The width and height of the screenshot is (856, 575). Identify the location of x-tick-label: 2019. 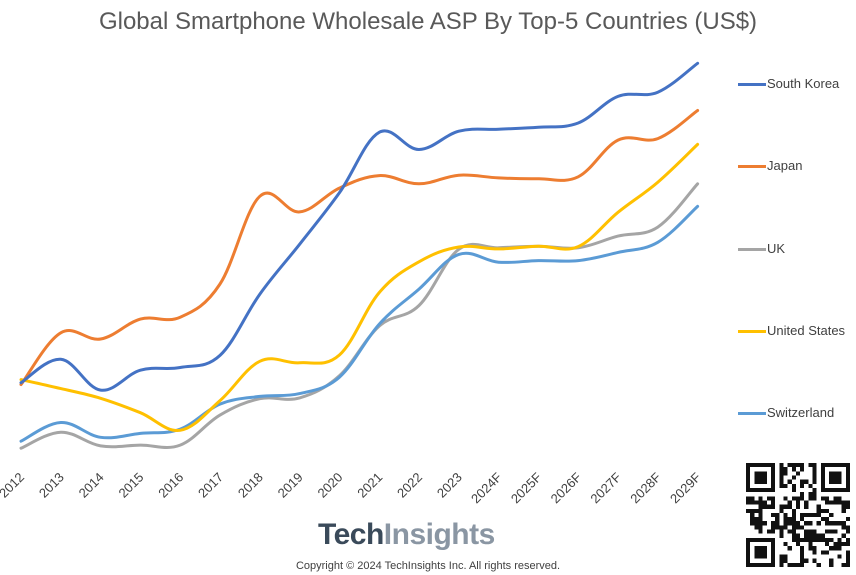
(290, 485).